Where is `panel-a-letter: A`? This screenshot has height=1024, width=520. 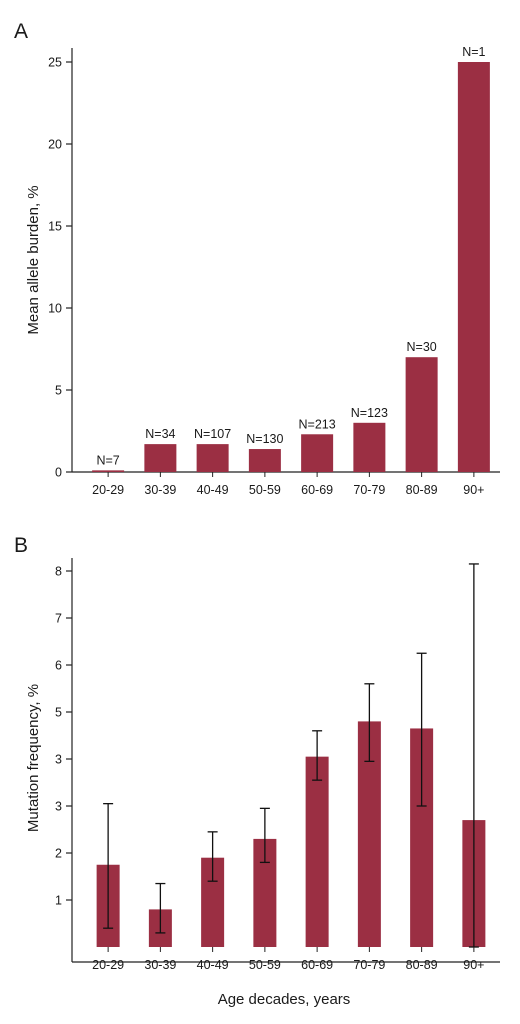 panel-a-letter: A is located at coordinates (21, 31).